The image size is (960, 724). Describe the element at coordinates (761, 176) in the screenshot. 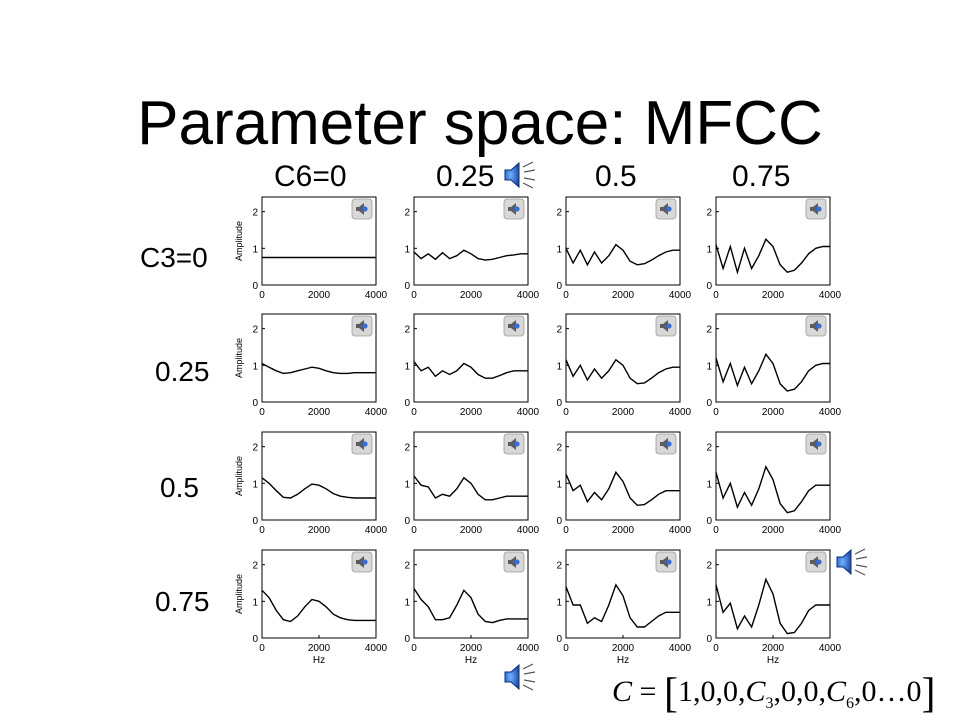

I see `column-label-c6-075: 0.75` at that location.